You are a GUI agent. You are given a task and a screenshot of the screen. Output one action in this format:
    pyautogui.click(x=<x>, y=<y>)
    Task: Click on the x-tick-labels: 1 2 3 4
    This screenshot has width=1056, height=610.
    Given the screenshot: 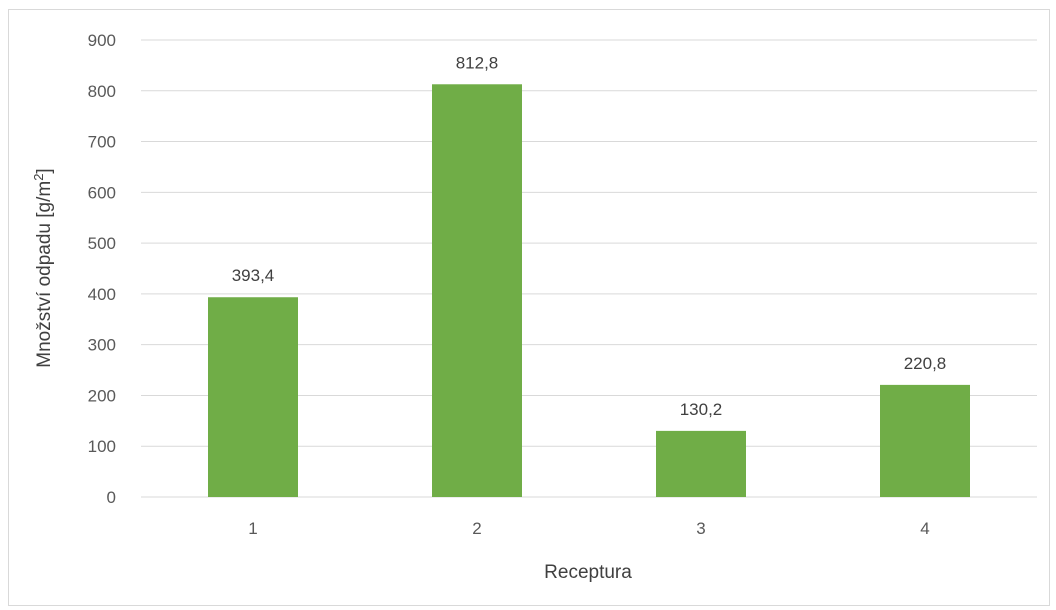 What is the action you would take?
    pyautogui.click(x=588, y=528)
    